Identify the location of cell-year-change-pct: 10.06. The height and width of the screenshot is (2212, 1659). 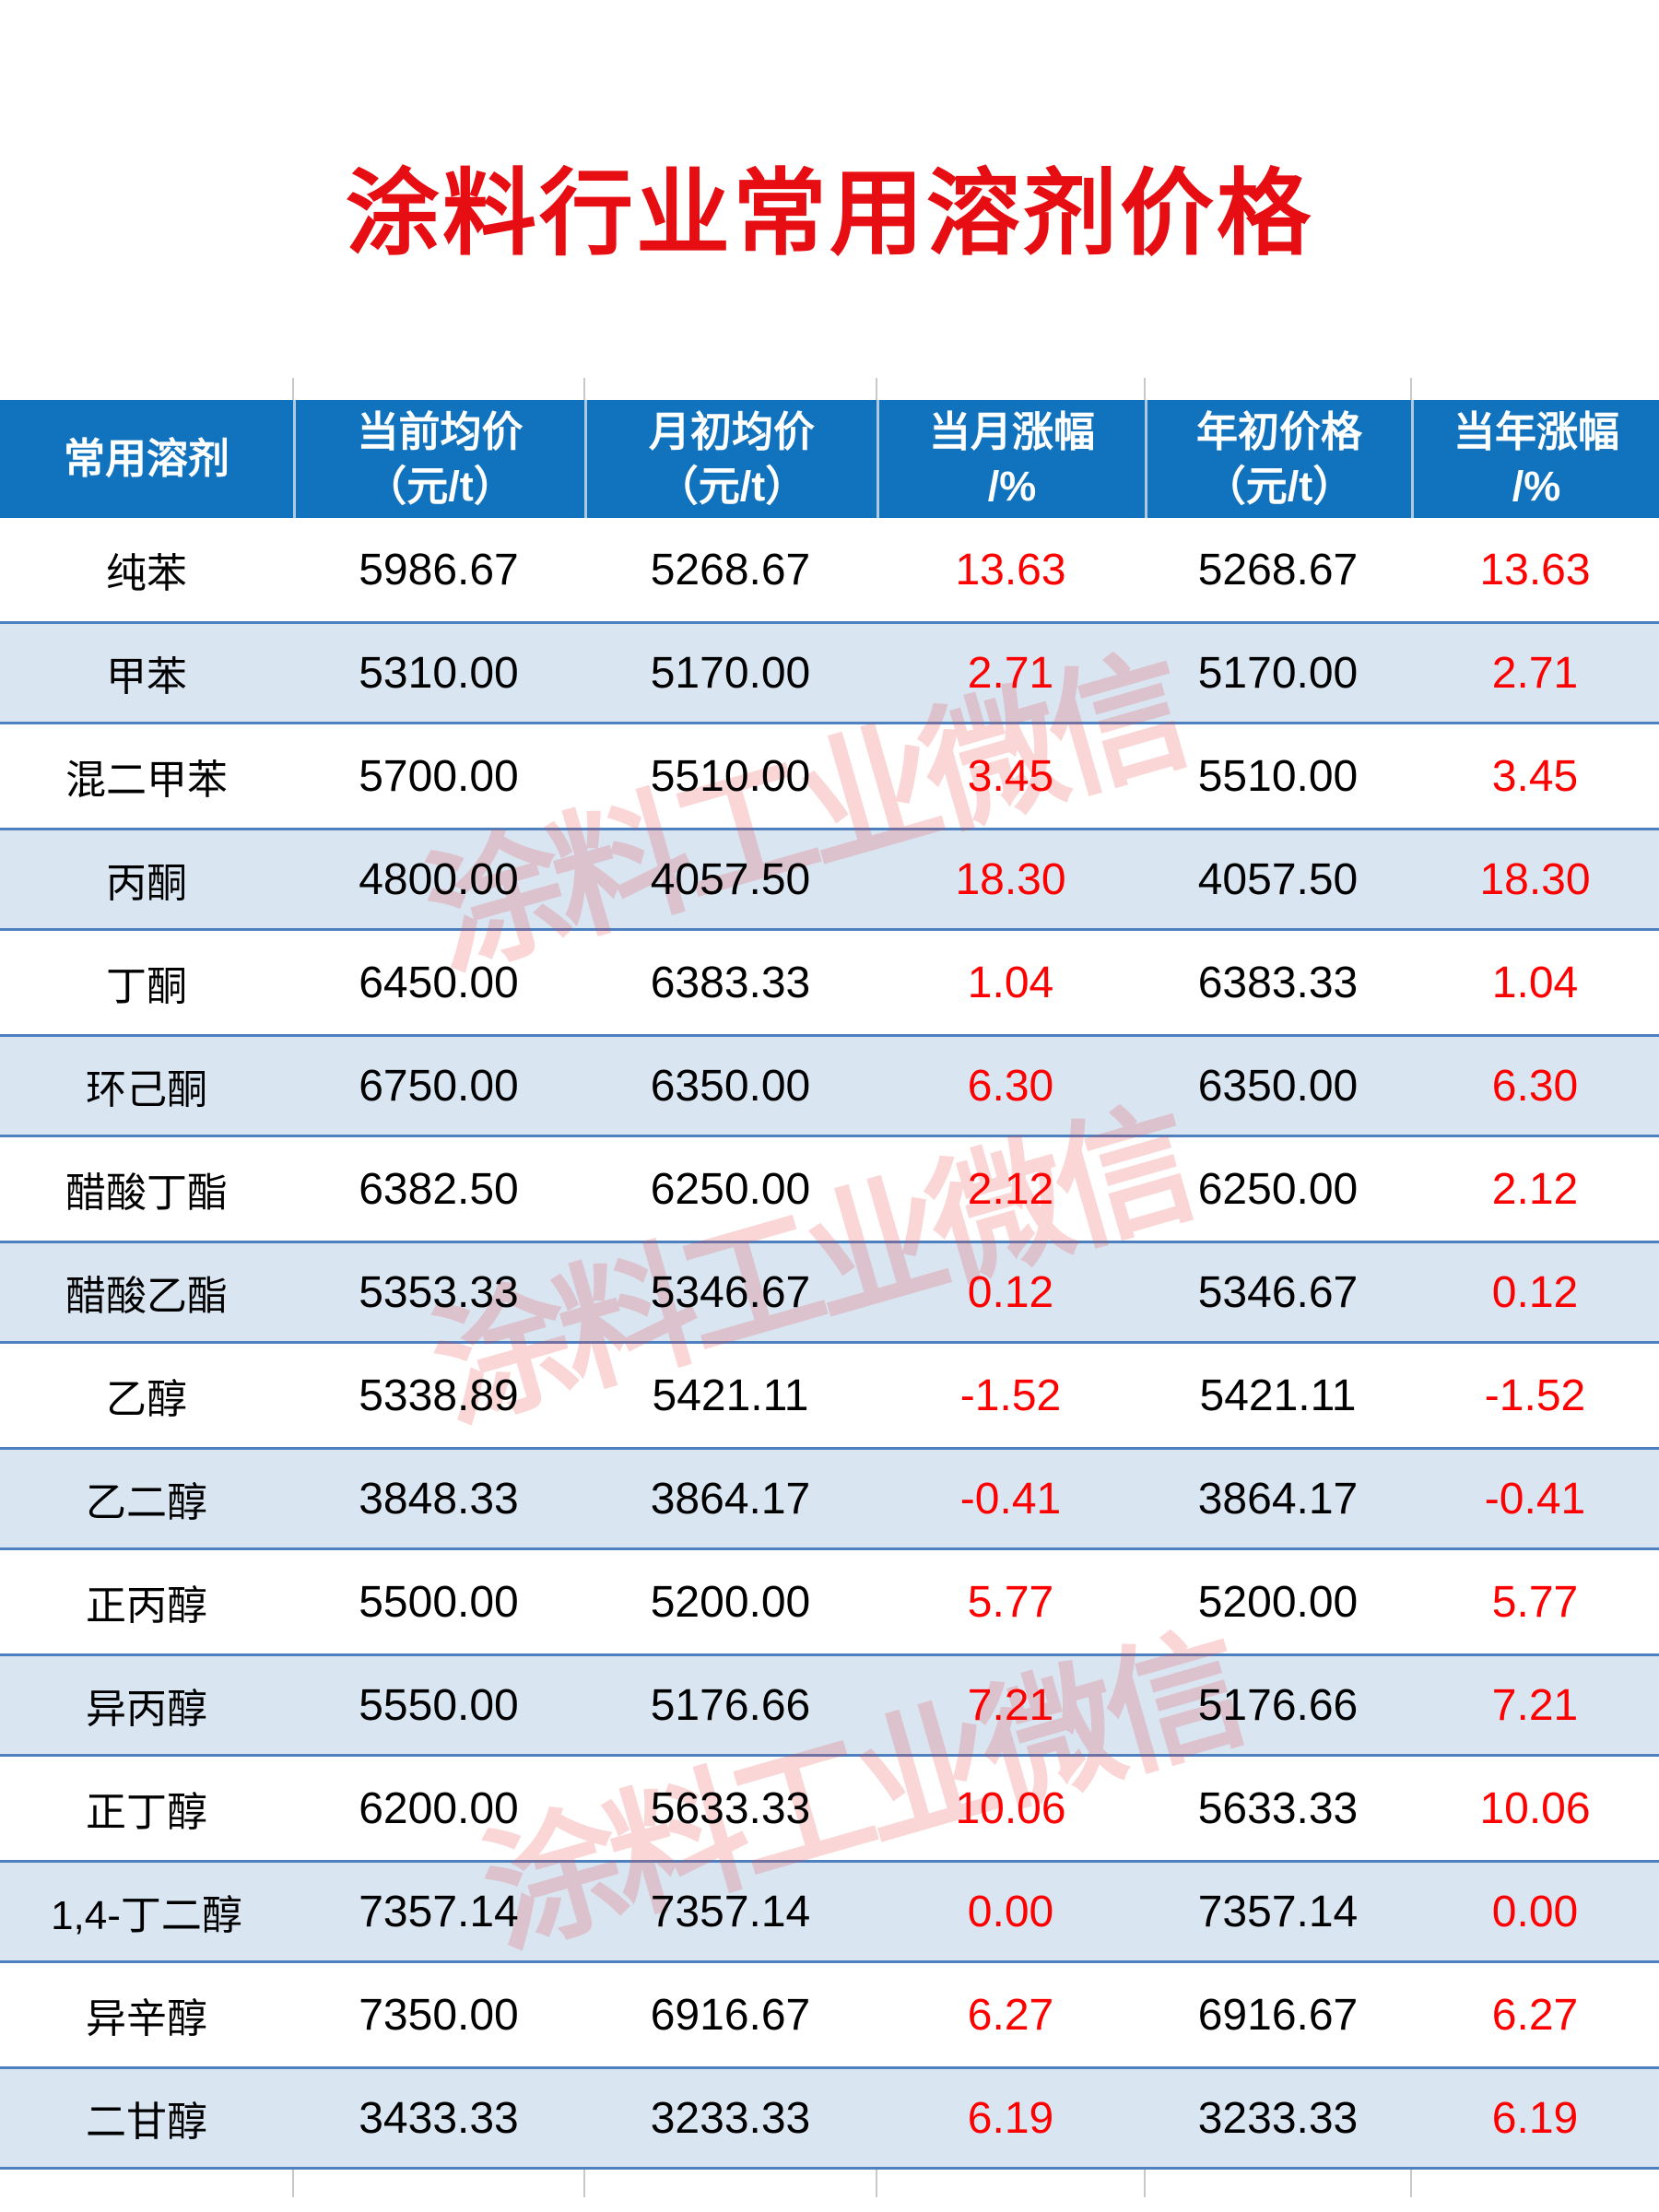
(1535, 1808).